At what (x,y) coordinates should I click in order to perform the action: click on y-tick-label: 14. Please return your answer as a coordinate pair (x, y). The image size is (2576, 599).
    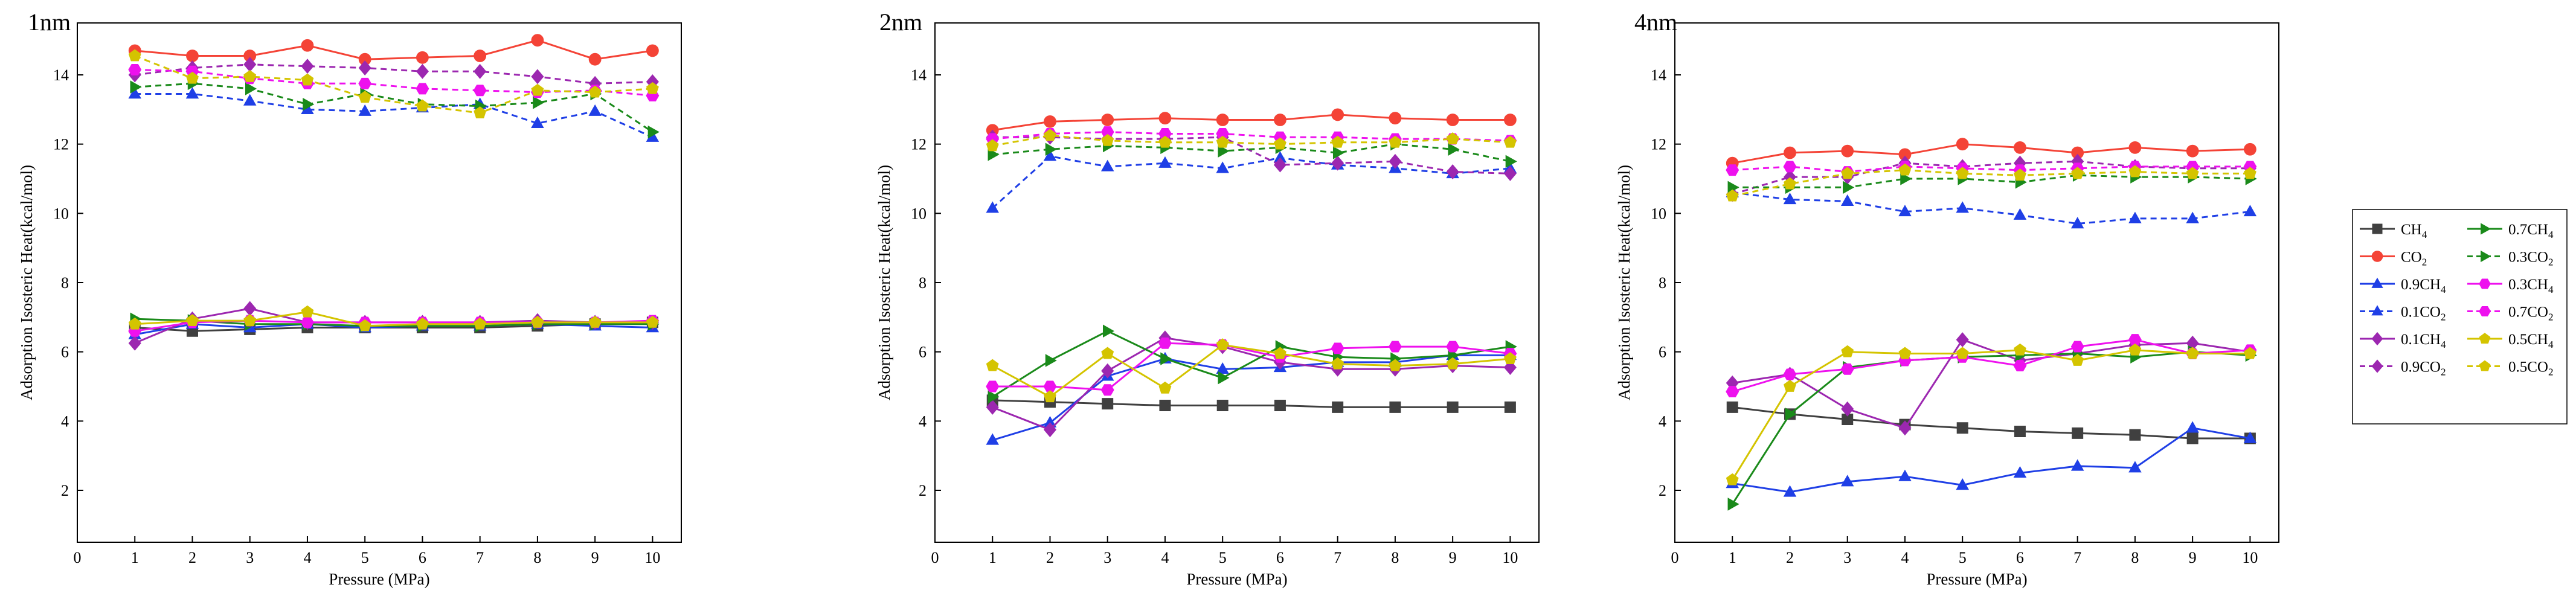
    Looking at the image, I should click on (61, 75).